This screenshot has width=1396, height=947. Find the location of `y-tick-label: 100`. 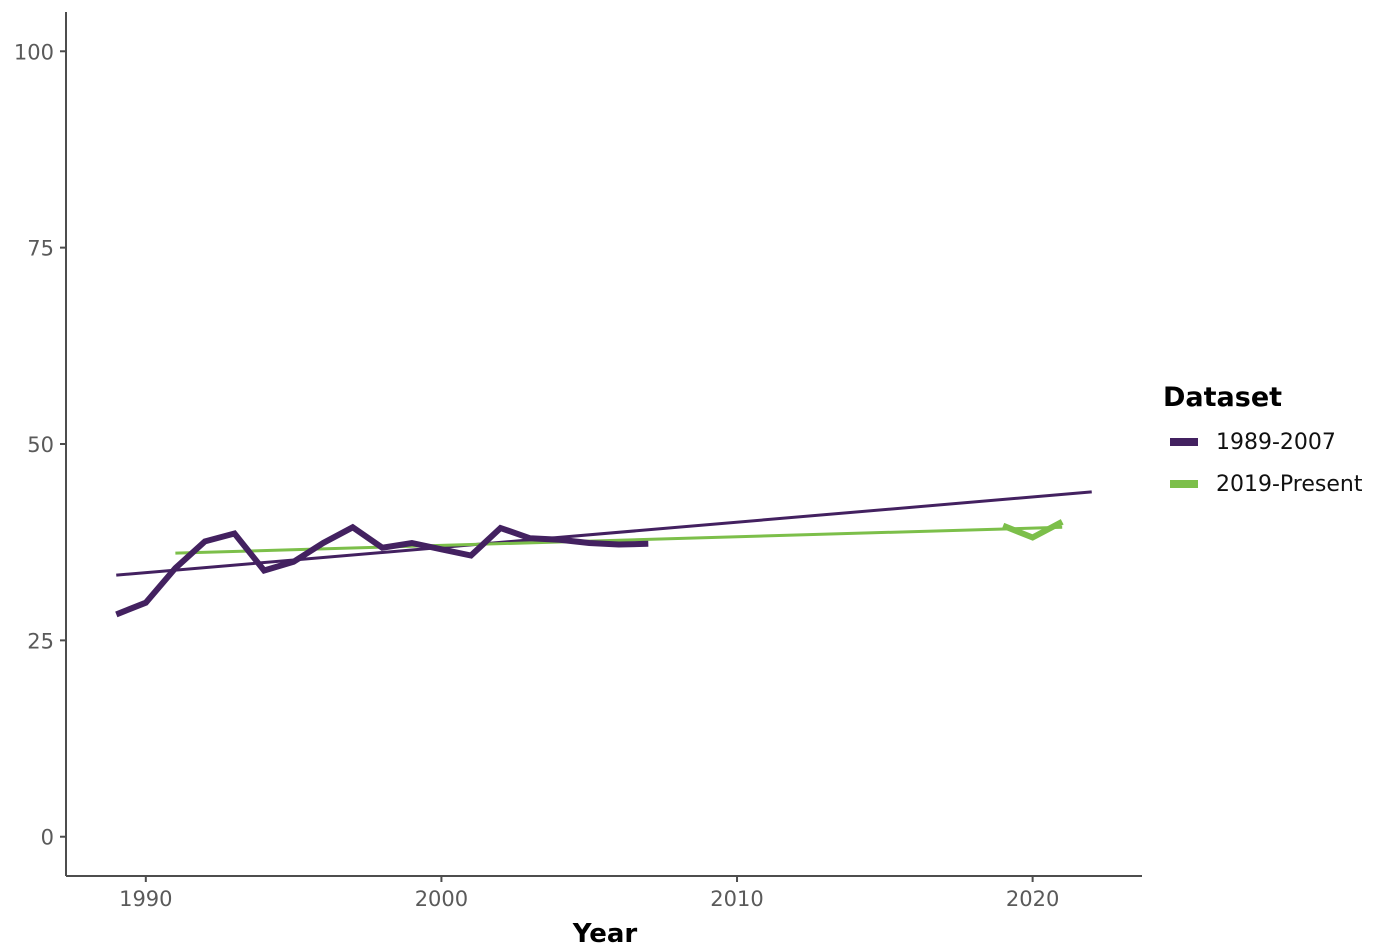

y-tick-label: 100 is located at coordinates (34, 52).